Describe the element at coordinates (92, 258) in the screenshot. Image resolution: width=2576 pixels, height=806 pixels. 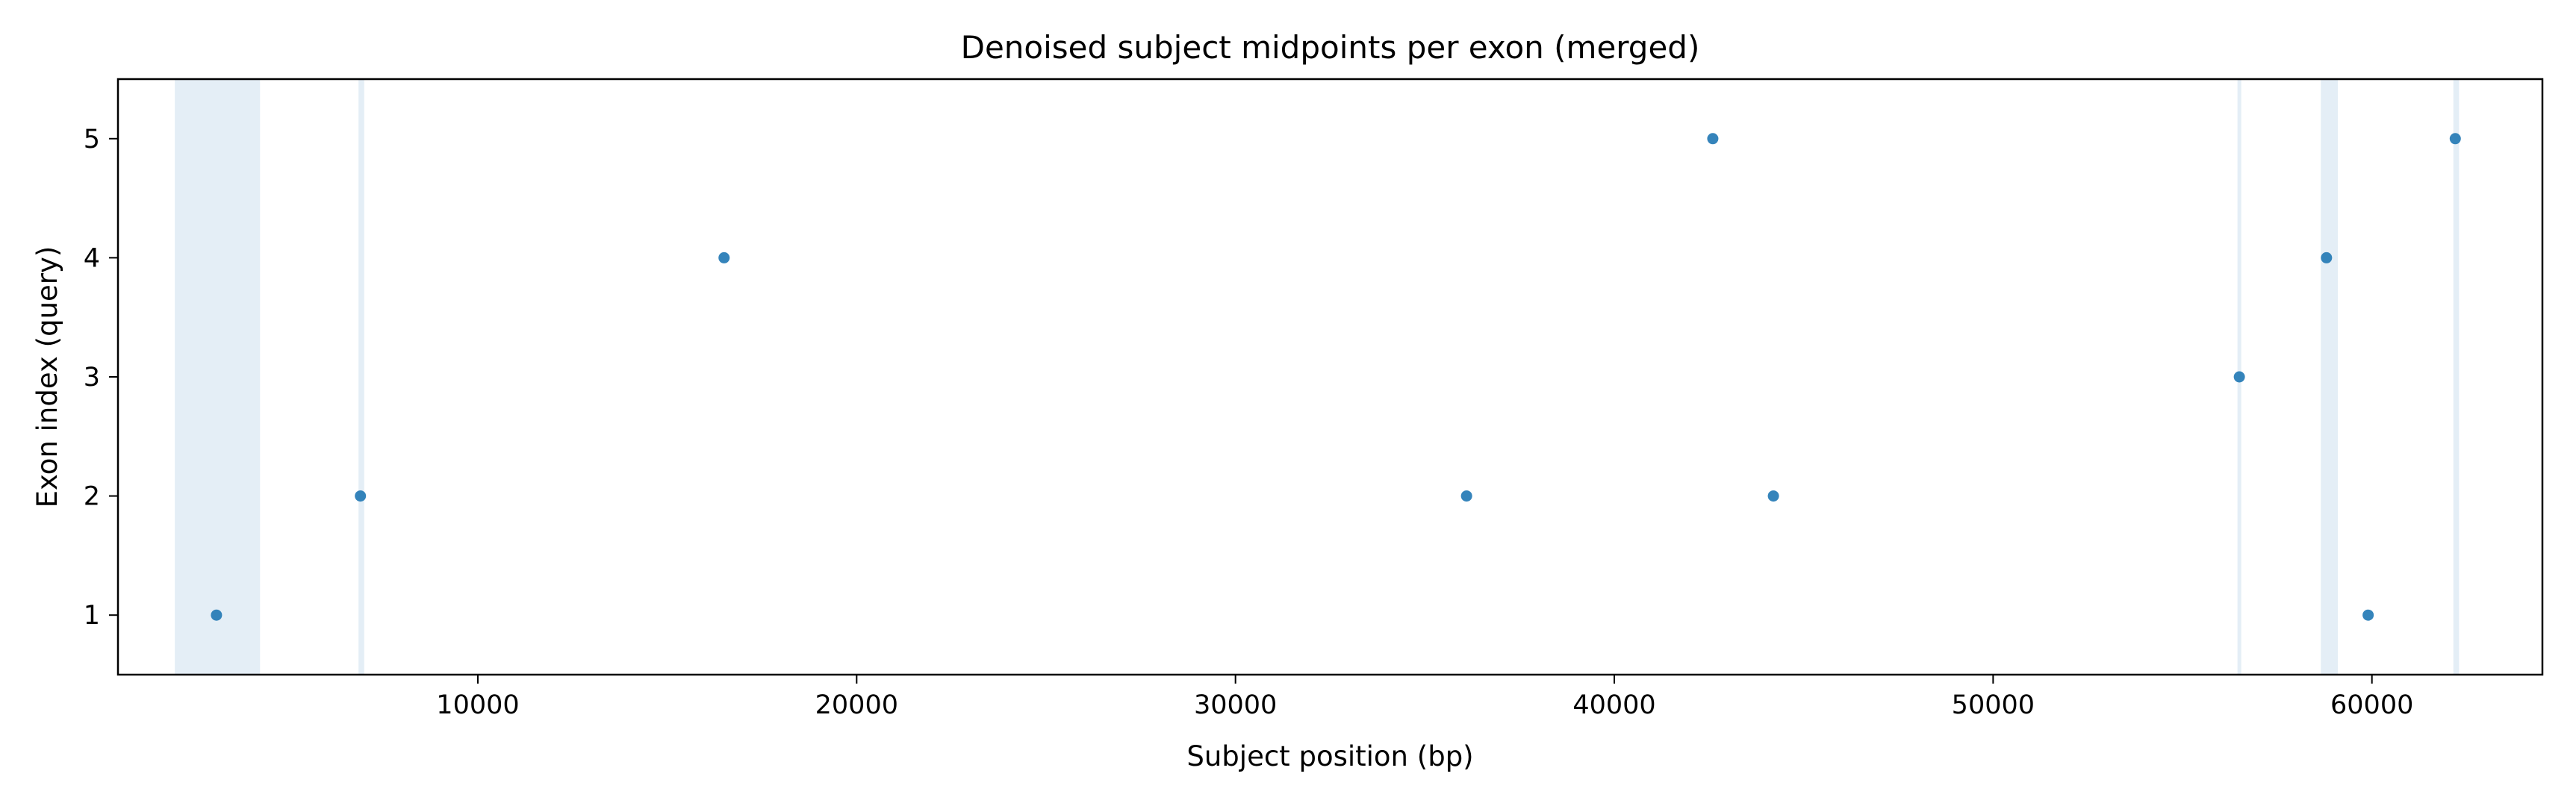
I see `y-tick-label: 4` at that location.